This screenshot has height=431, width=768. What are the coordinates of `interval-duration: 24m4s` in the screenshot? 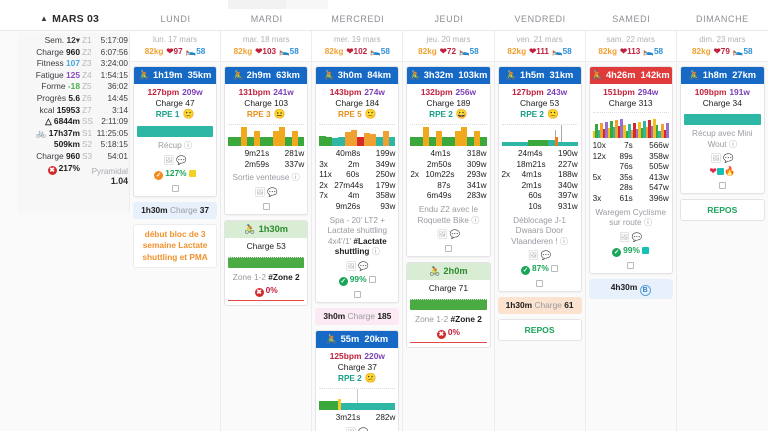 It's located at (530, 153).